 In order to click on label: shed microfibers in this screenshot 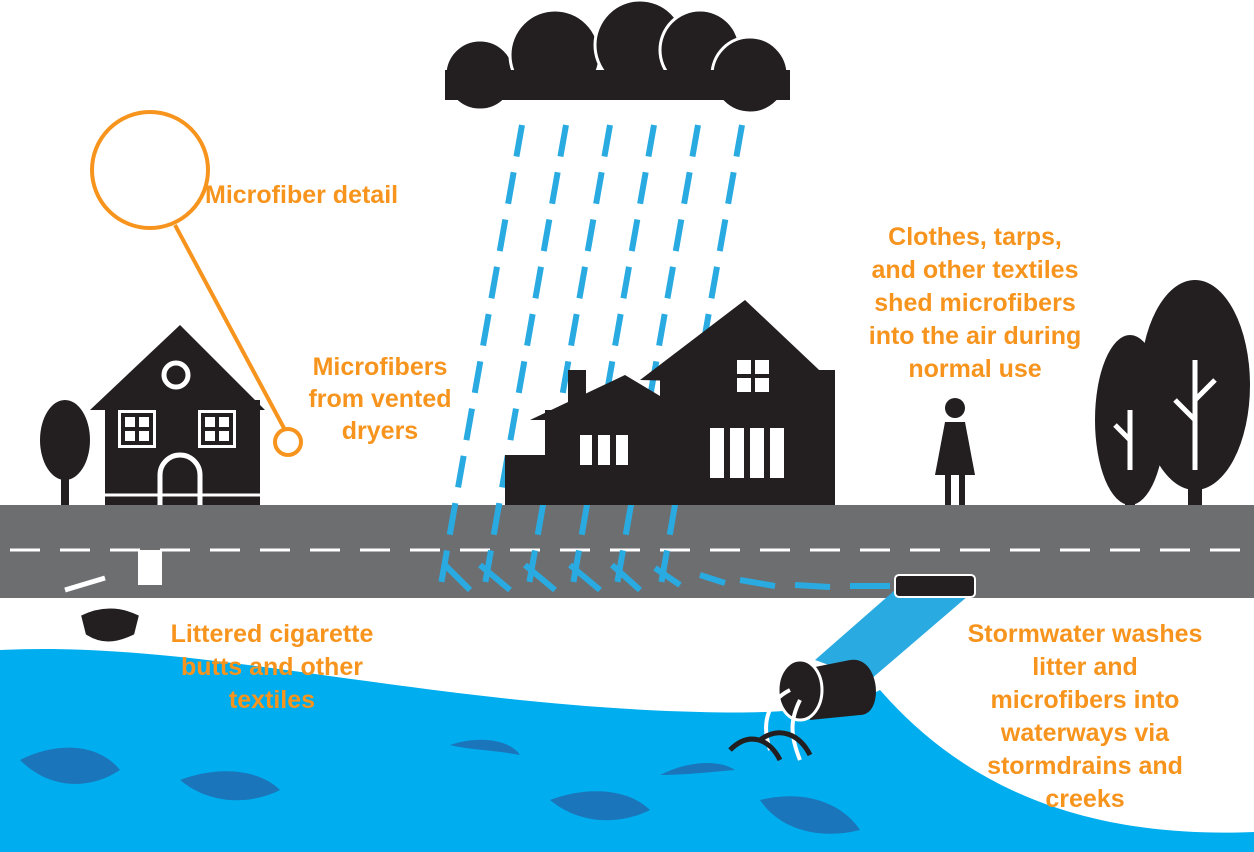, I will do `click(974, 303)`.